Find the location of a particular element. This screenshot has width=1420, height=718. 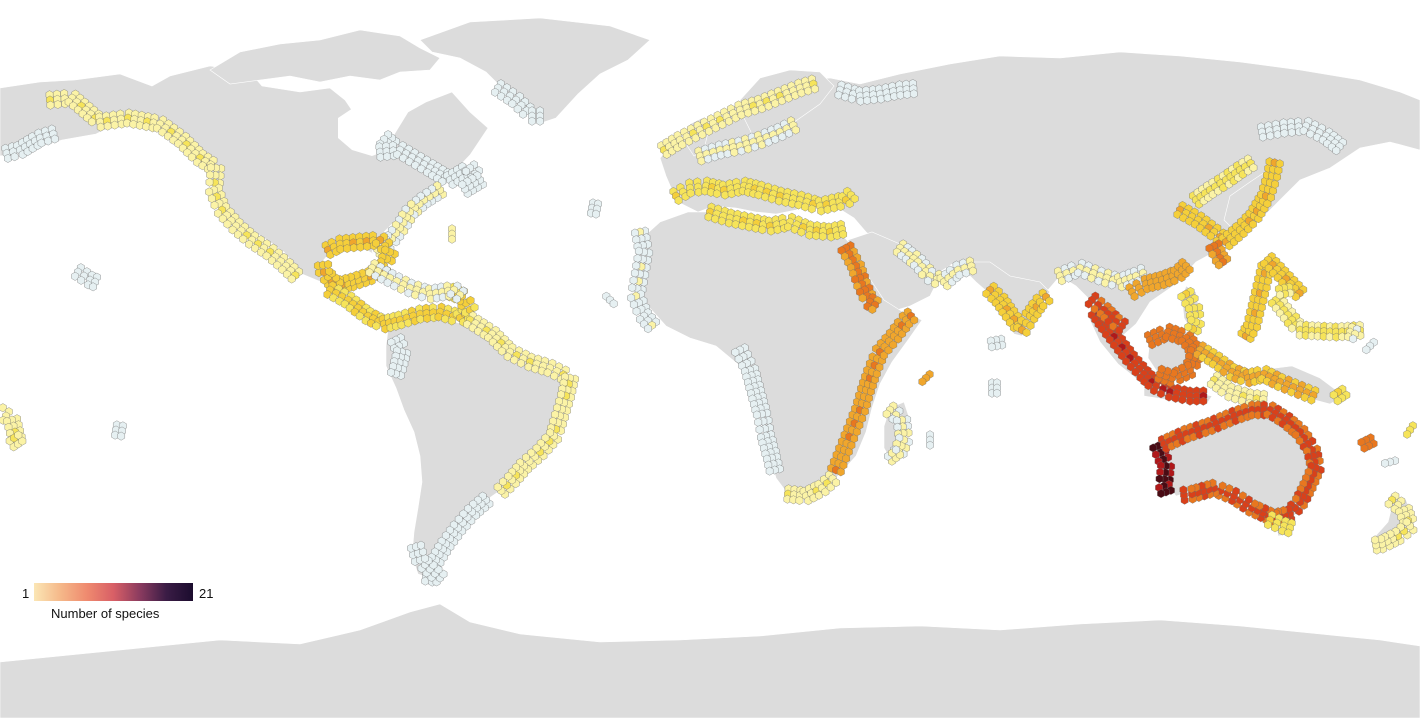

land-greenland is located at coordinates (535, 71).